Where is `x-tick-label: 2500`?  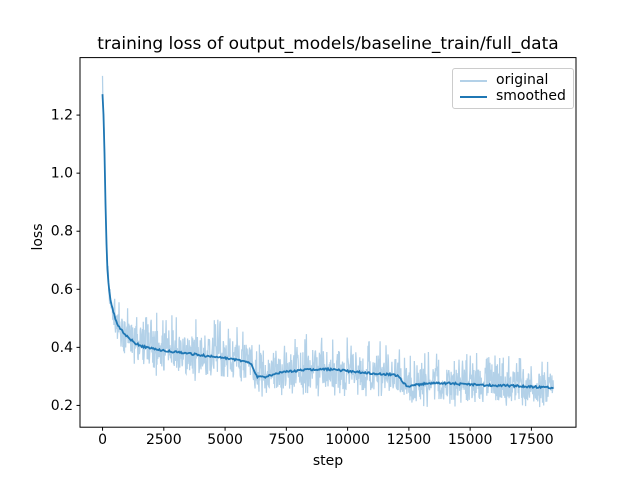
x-tick-label: 2500 is located at coordinates (164, 440).